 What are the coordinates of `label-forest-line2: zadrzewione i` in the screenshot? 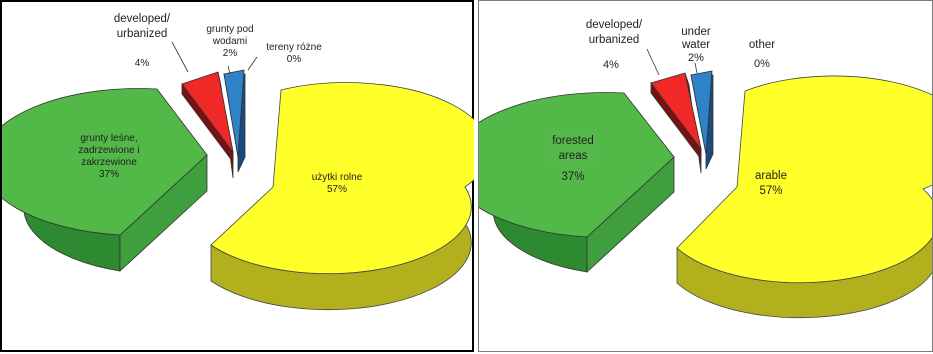 It's located at (109, 150).